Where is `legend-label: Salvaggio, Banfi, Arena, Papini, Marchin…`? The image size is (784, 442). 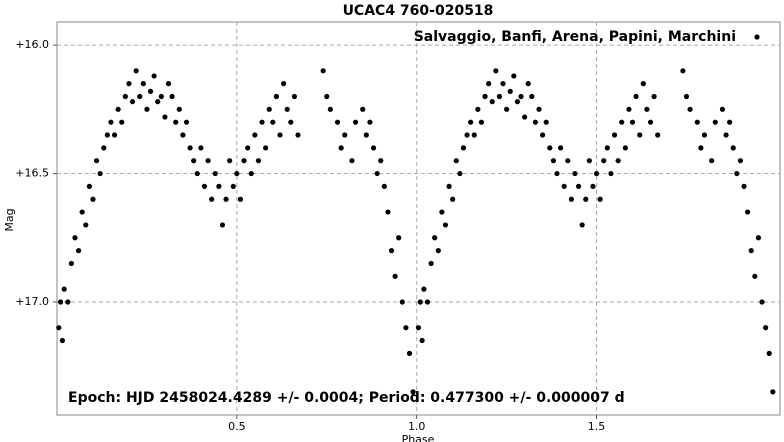
legend-label: Salvaggio, Banfi, Arena, Papini, Marchin… is located at coordinates (575, 37).